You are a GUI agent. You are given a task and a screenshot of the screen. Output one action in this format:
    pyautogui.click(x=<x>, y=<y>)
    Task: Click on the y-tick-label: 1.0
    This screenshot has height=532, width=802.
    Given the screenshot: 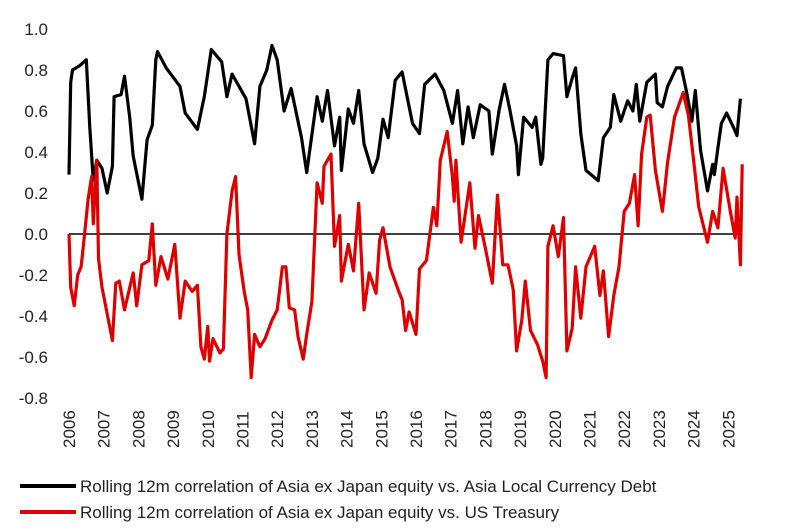 What is the action you would take?
    pyautogui.click(x=36, y=29)
    